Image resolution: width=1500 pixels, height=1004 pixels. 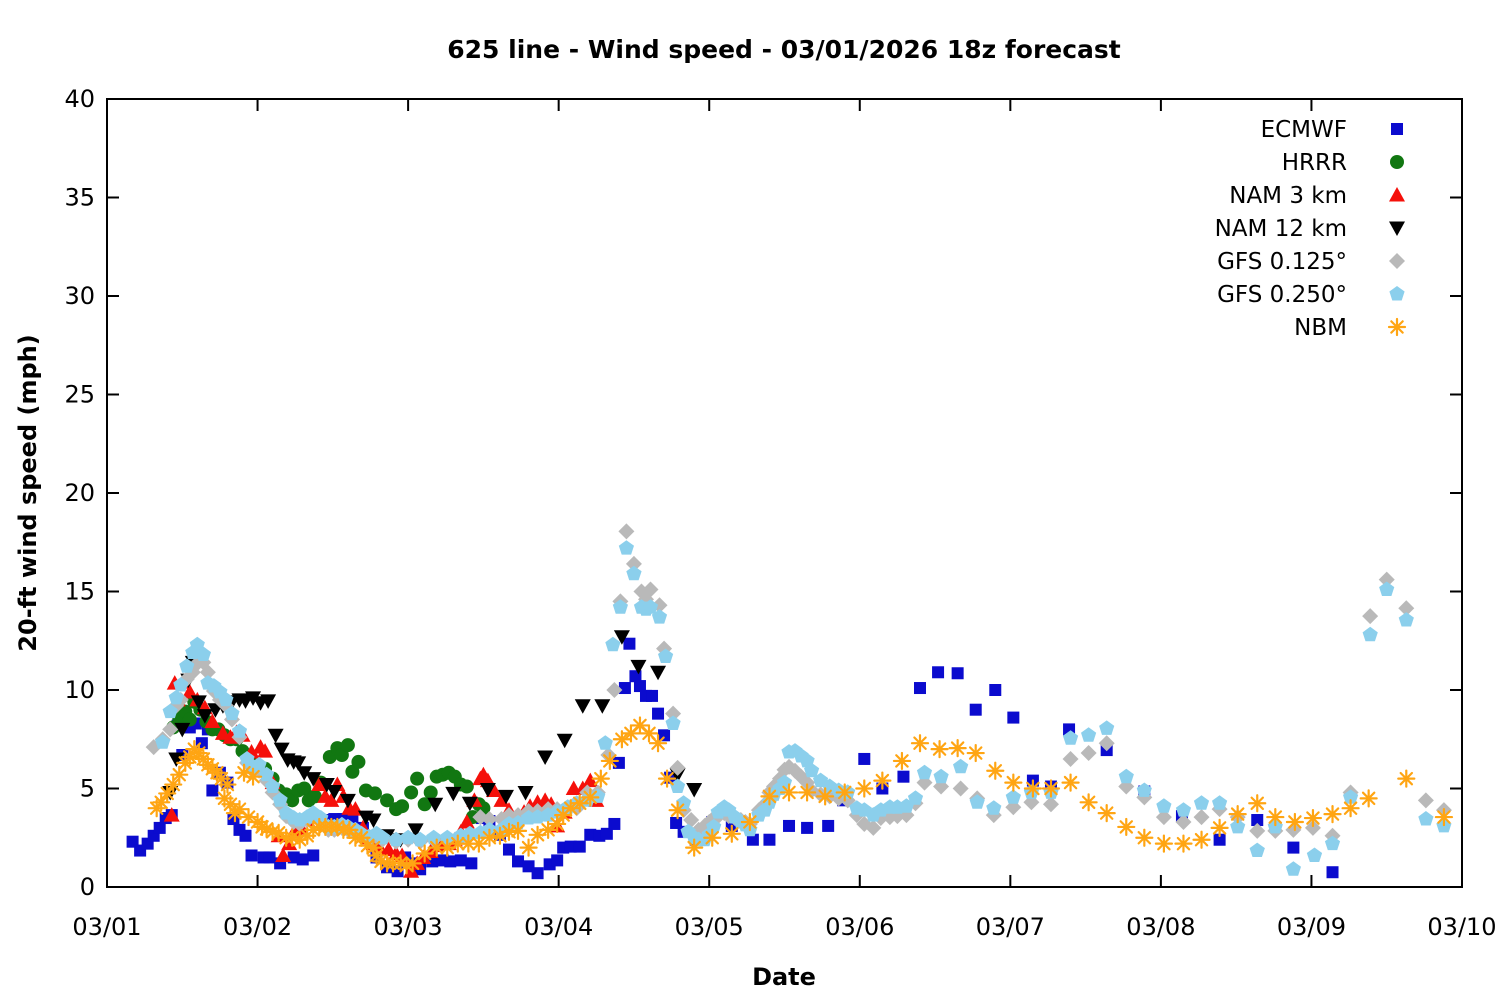 What do you see at coordinates (1282, 295) in the screenshot?
I see `legend-label-gfs250: GFS 0.250°` at bounding box center [1282, 295].